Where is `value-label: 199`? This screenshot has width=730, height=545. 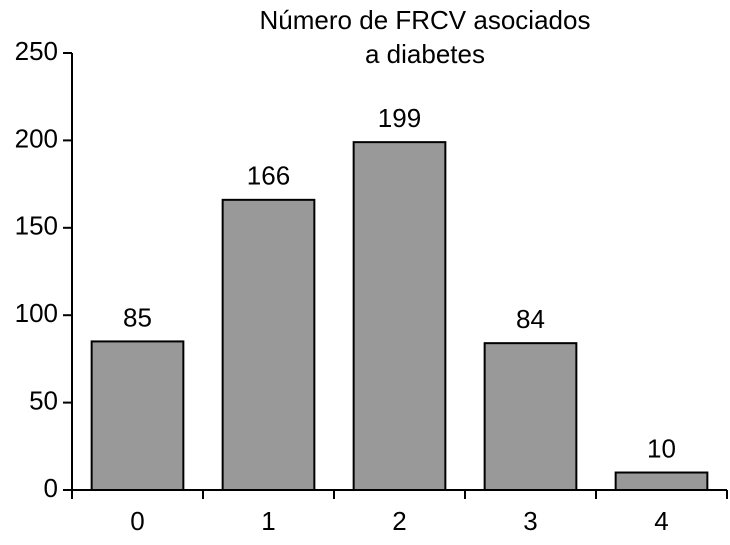
value-label: 199 is located at coordinates (399, 118).